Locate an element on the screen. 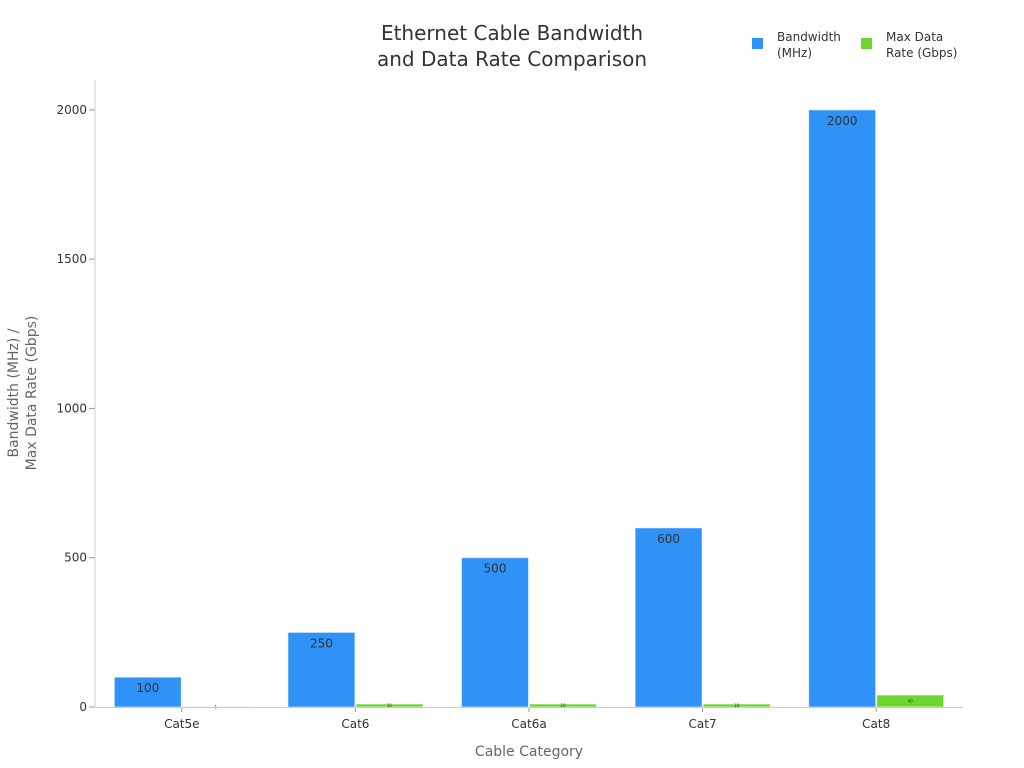 This screenshot has height=768, width=1024. x-tick-label-cat5e: Cat5e is located at coordinates (181, 724).